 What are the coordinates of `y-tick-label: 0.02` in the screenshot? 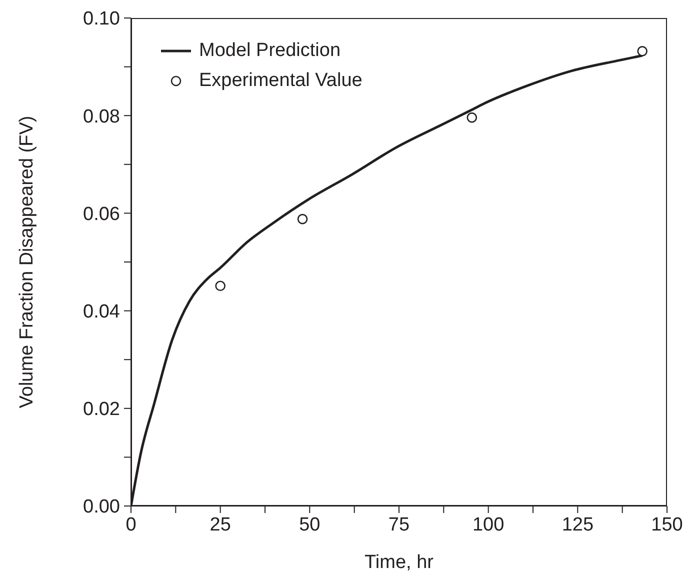 It's located at (101, 409).